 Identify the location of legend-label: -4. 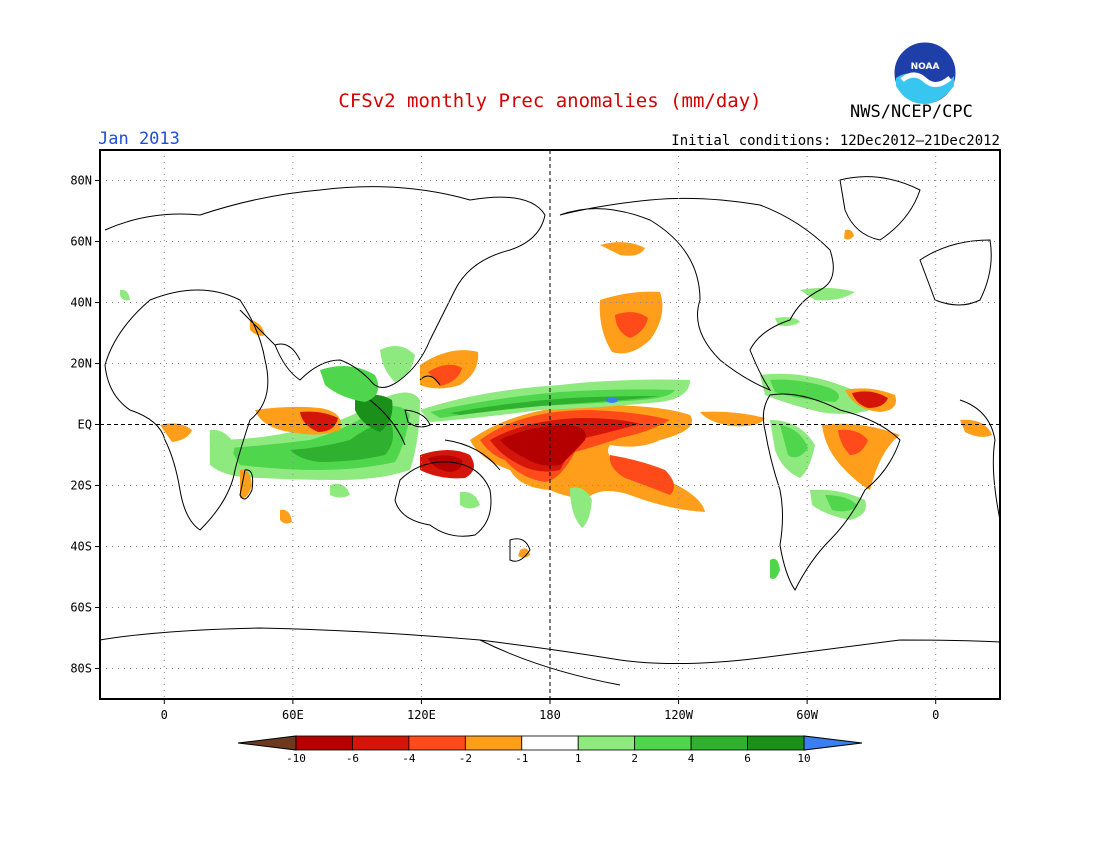
(409, 758).